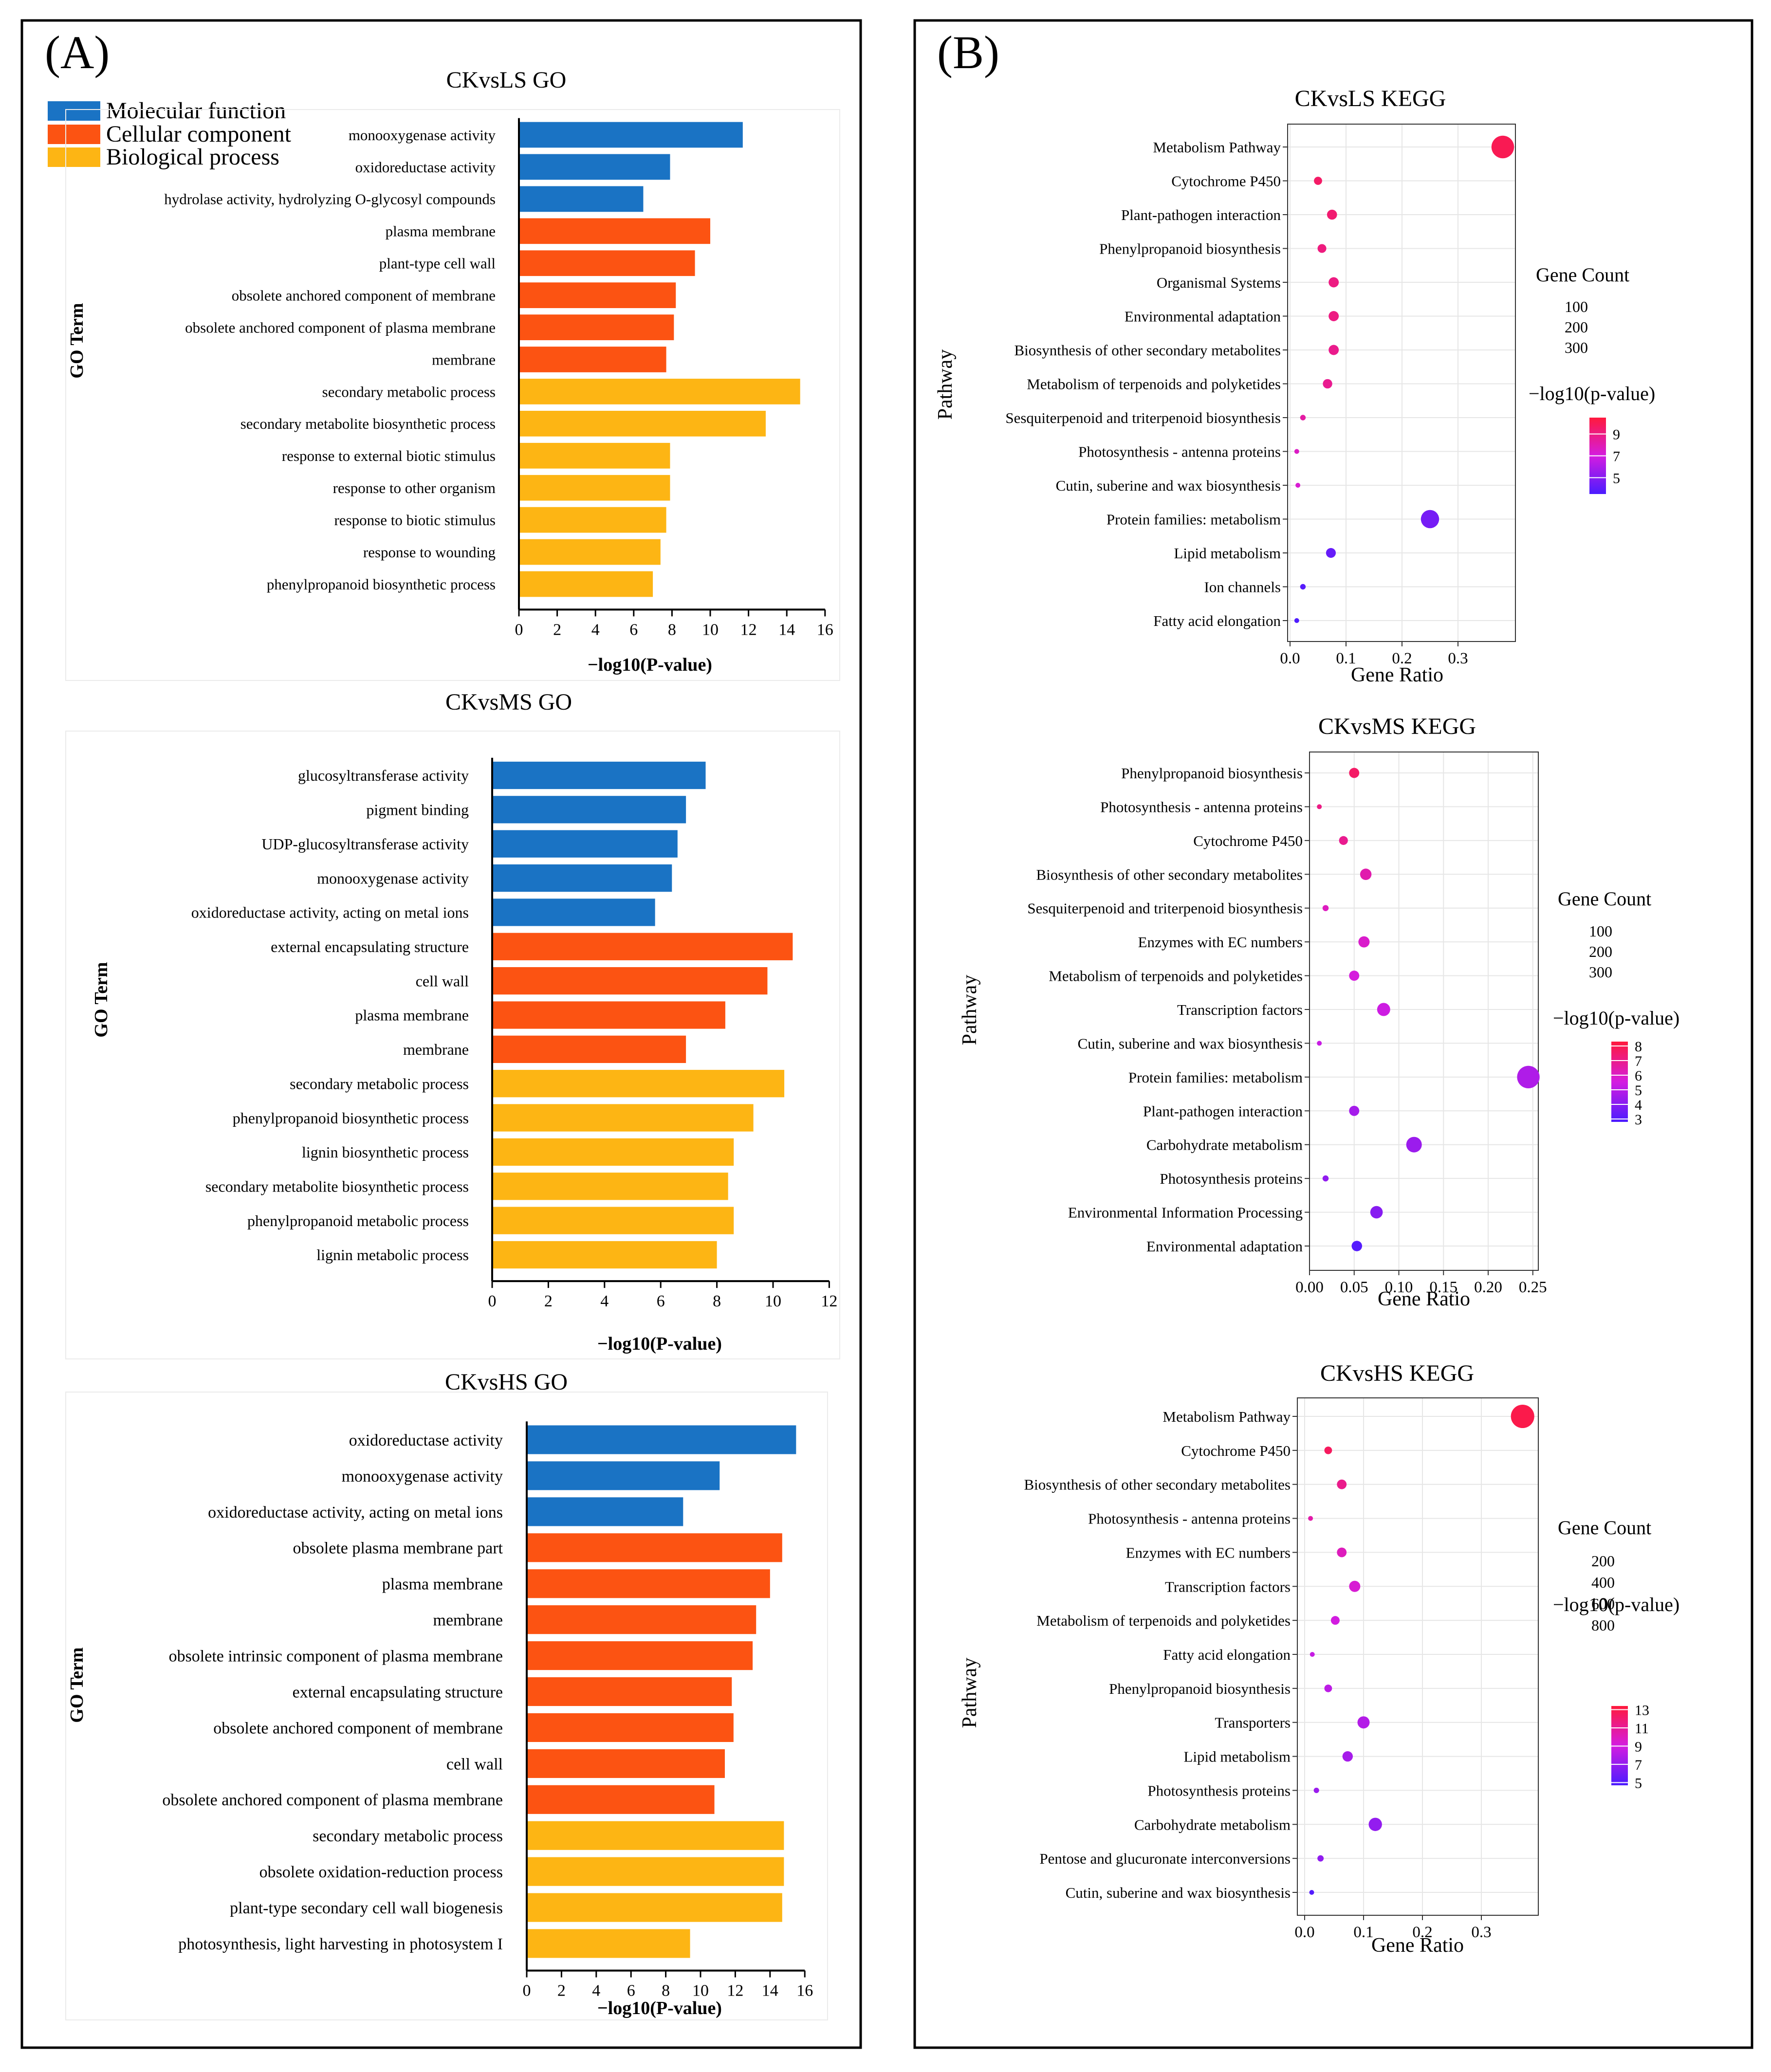  I want to click on go-term-label: response to wounding, so click(429, 552).